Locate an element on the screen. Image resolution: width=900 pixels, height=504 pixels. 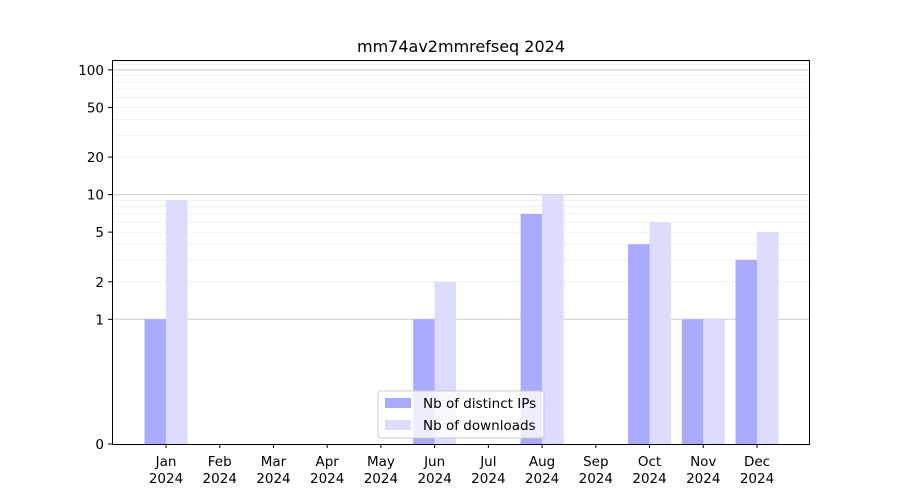
y-tick-label: 2 is located at coordinates (99, 283).